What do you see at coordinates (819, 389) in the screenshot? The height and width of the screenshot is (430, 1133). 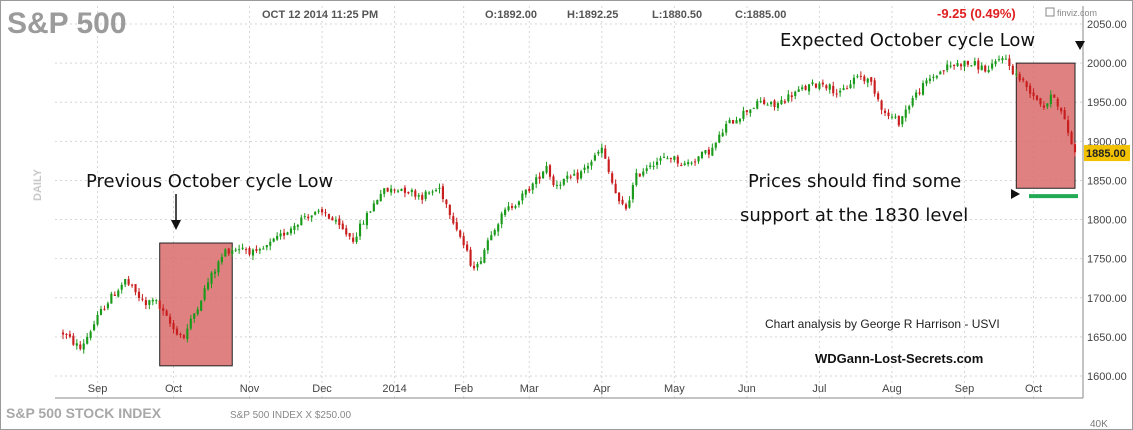 I see `x-tick-label: Jul` at bounding box center [819, 389].